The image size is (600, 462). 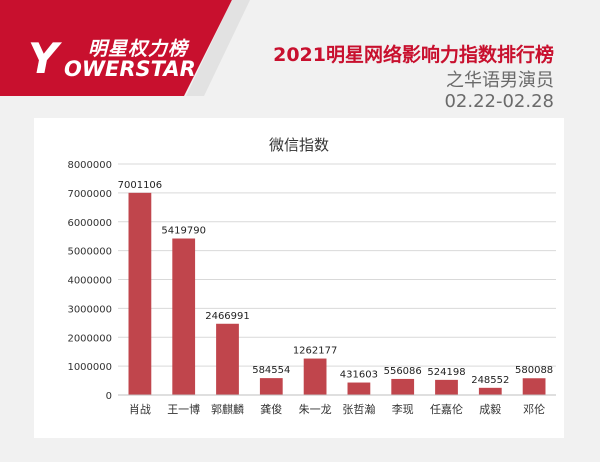 I want to click on x-tick-label: 朱一龙, so click(x=315, y=409).